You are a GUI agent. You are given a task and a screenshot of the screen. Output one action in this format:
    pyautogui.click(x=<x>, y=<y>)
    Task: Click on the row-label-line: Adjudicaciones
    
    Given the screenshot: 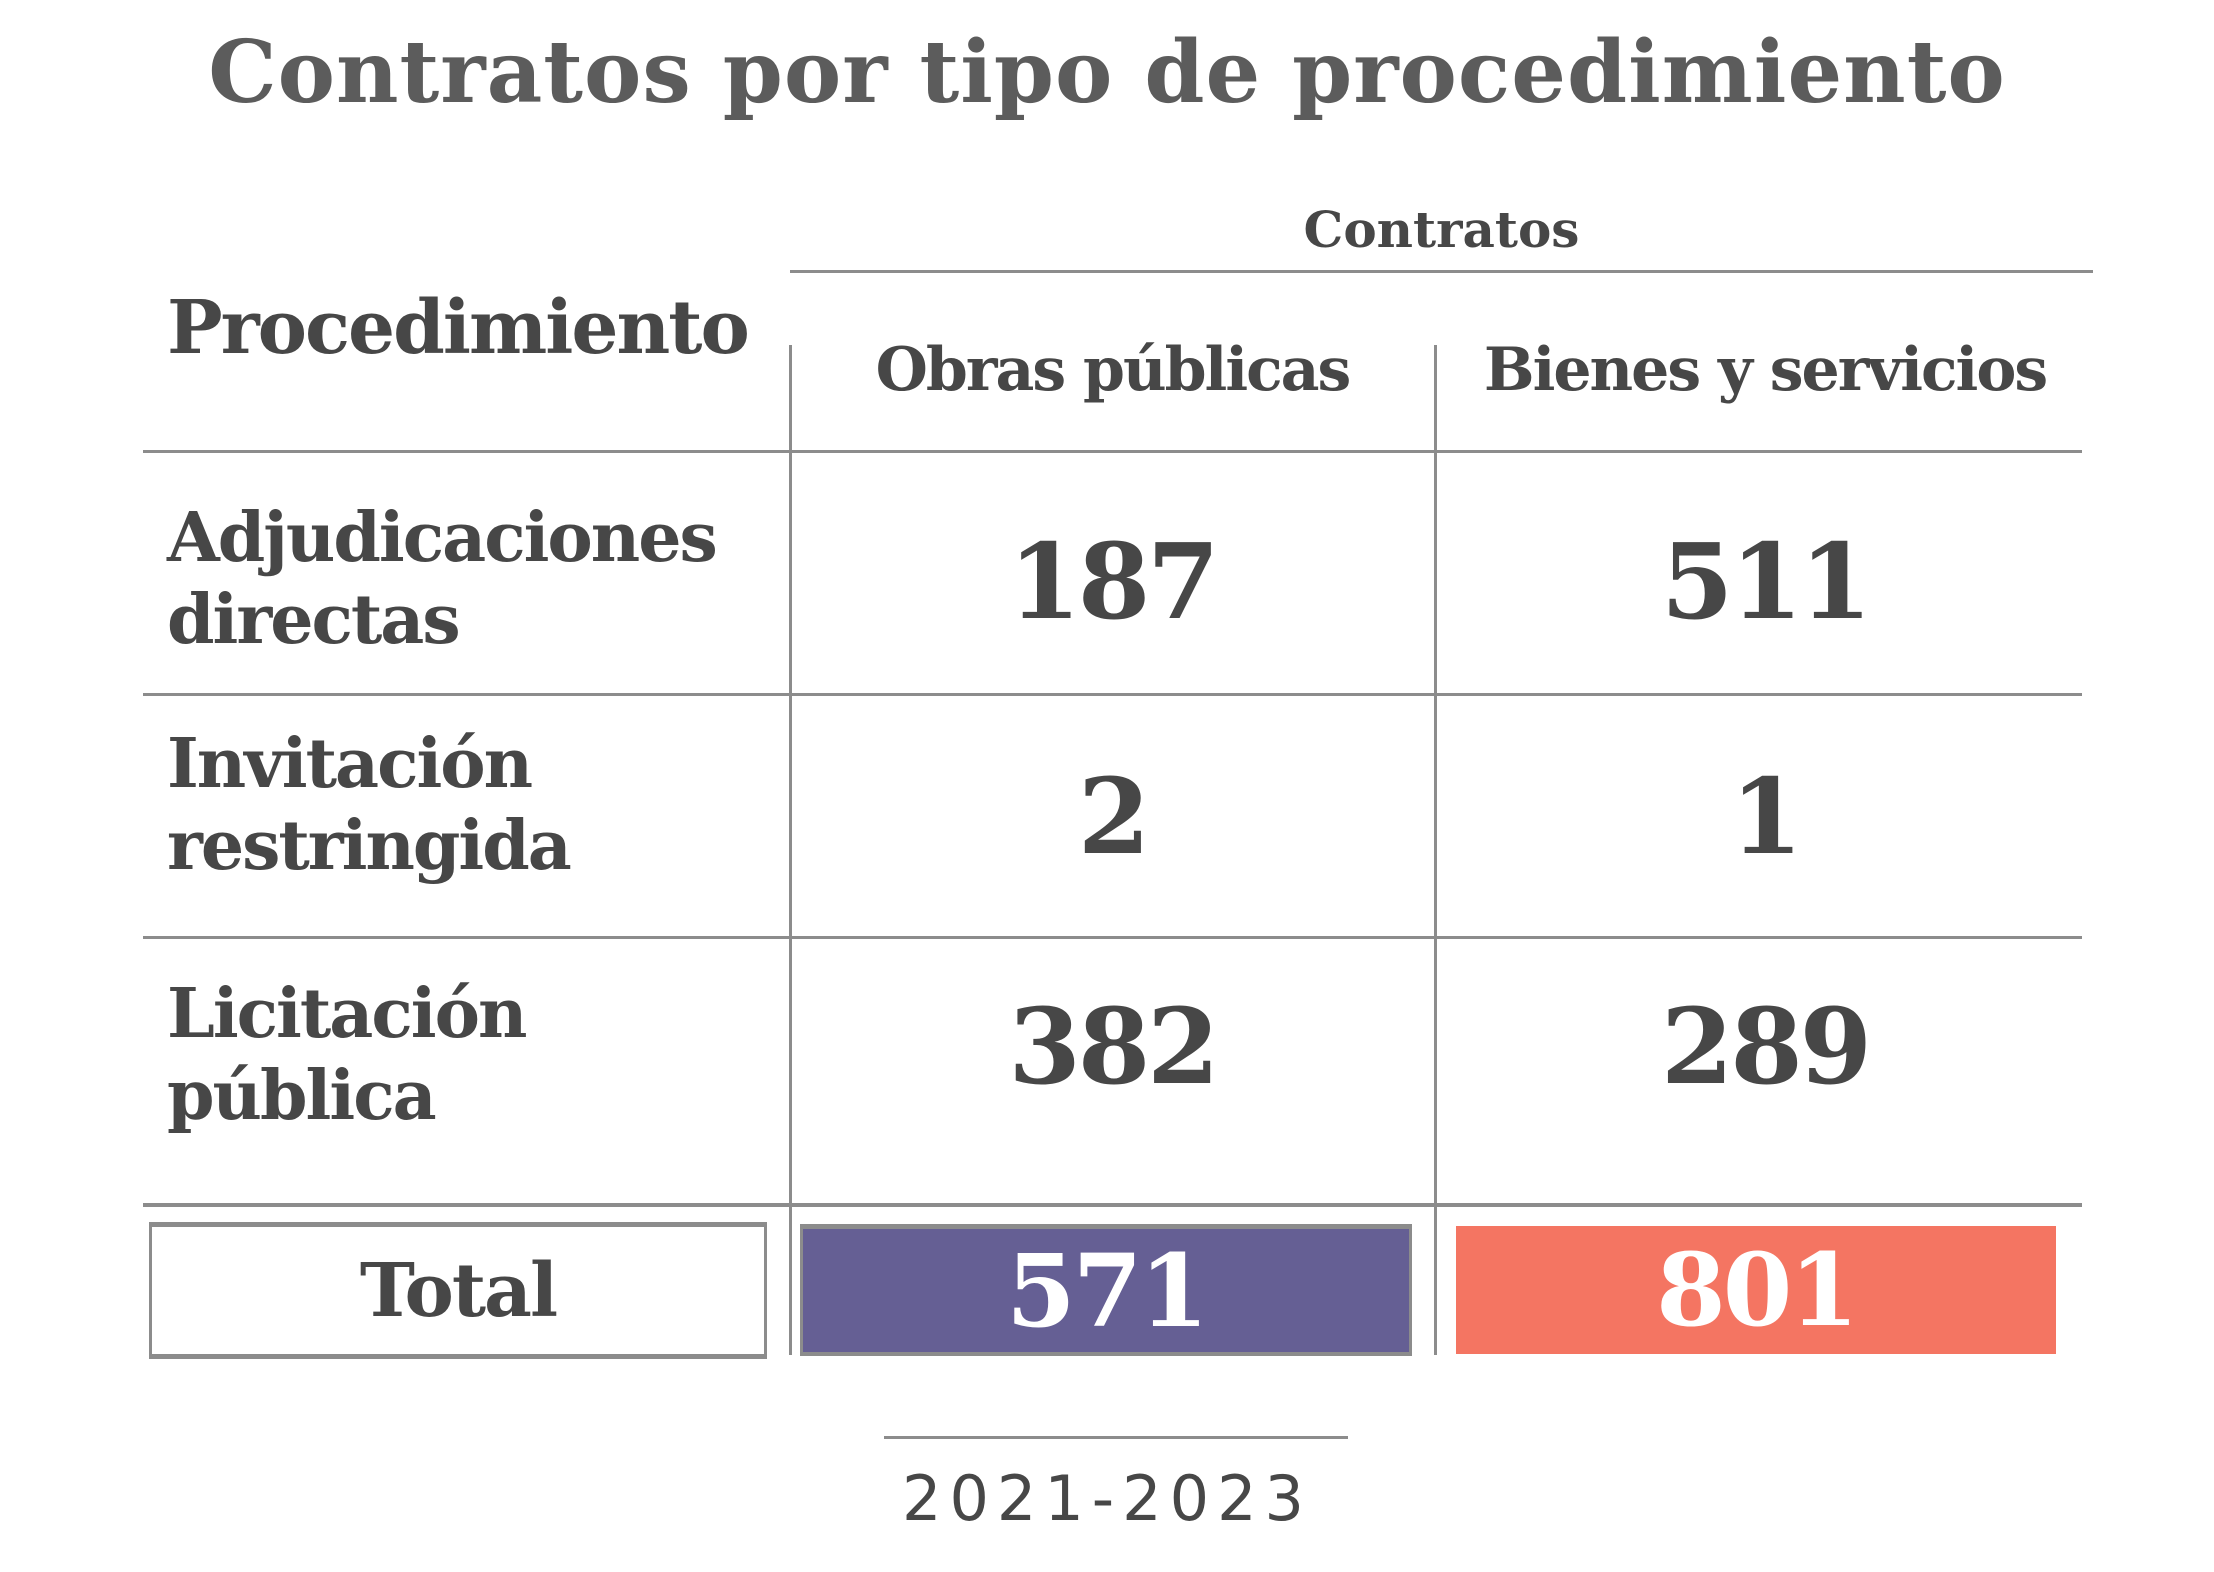 What is the action you would take?
    pyautogui.click(x=442, y=538)
    